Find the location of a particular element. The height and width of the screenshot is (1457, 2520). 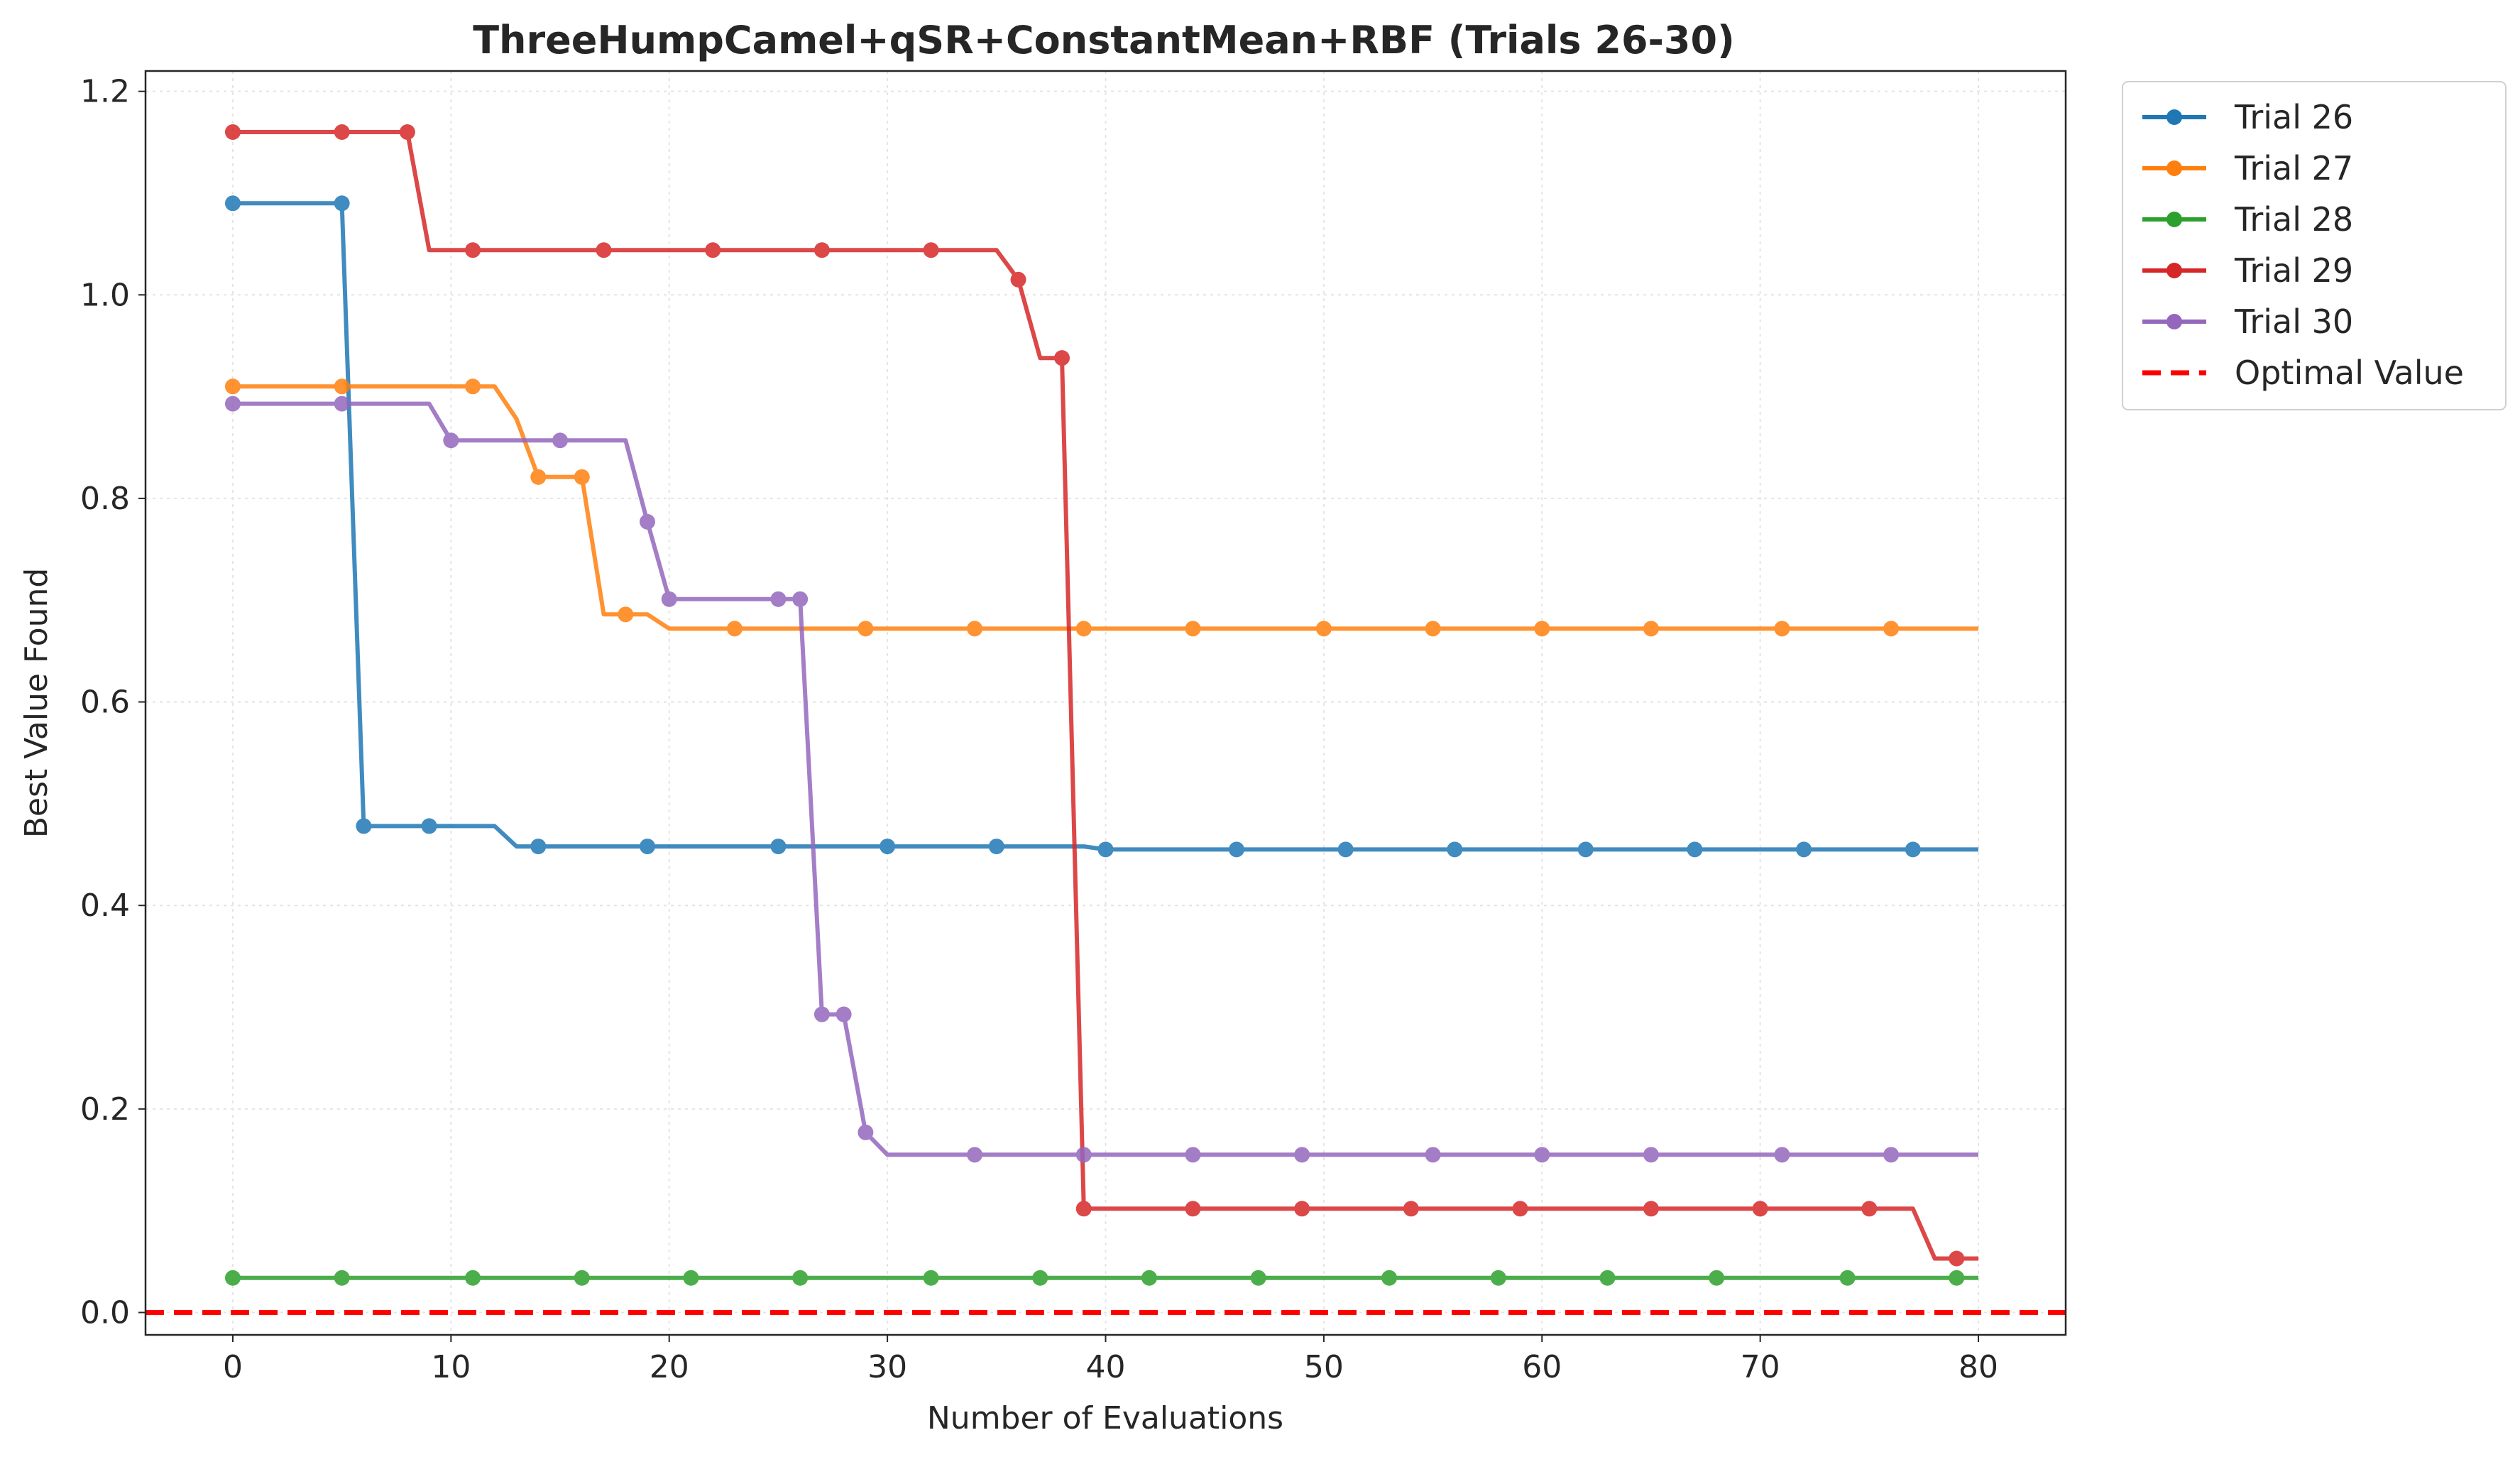

x-tick-label: 60 is located at coordinates (1542, 1367).